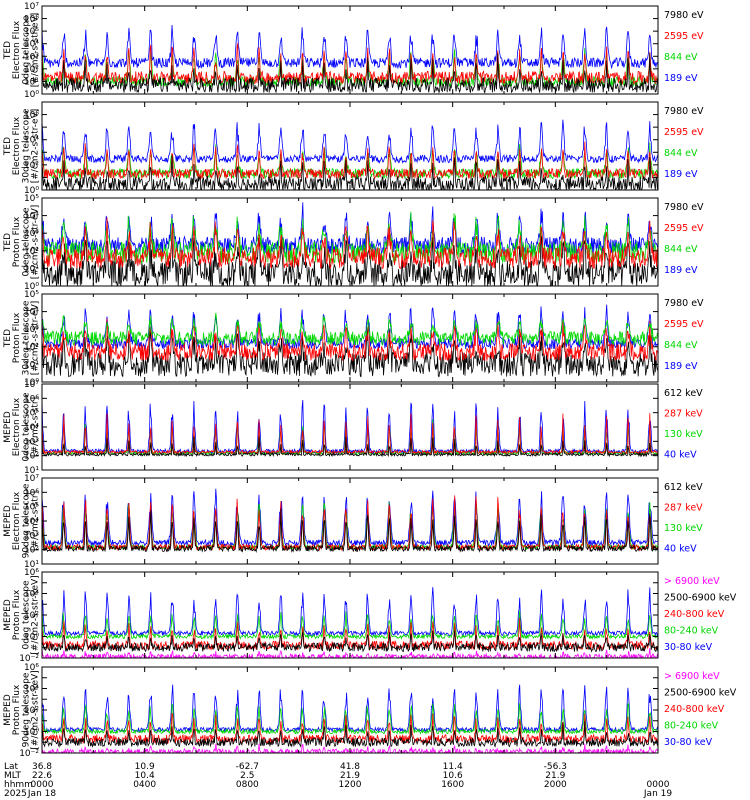 The image size is (750, 800). I want to click on y-tick-label: 10⁶, so click(31, 399).